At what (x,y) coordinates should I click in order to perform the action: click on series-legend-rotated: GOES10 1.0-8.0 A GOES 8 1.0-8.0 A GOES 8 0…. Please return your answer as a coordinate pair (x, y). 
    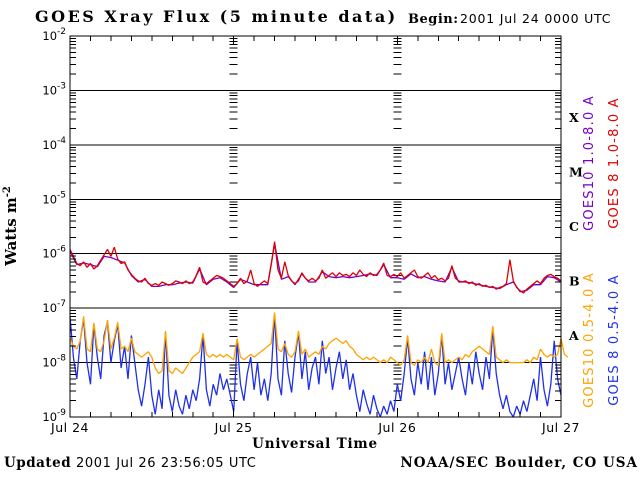
    Looking at the image, I should click on (602, 251).